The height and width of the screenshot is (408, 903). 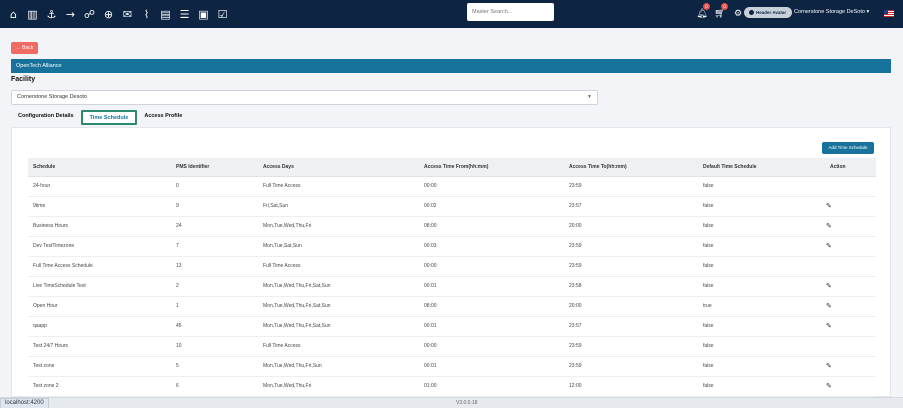 I want to click on gear-icon: ⚙, so click(x=738, y=14).